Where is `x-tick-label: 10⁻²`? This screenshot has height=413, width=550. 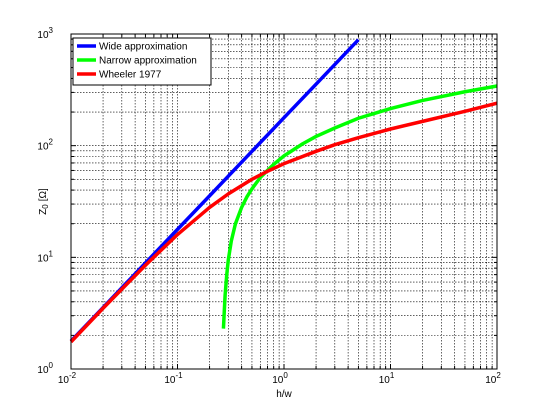 x-tick-label: 10⁻² is located at coordinates (67, 378).